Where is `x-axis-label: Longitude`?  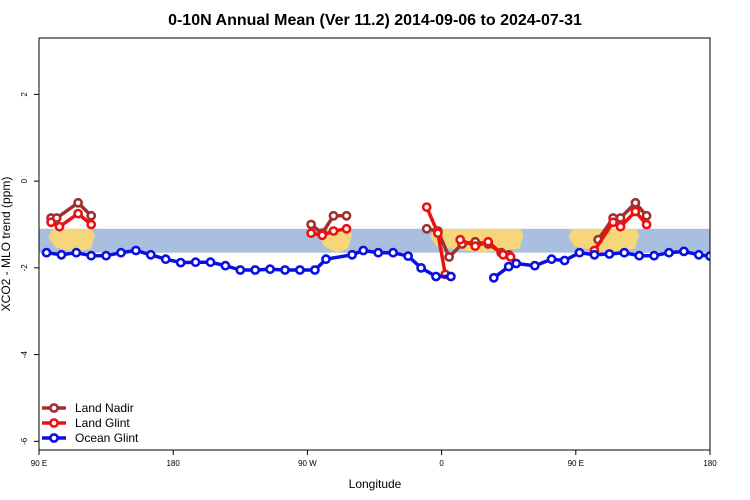 x-axis-label: Longitude is located at coordinates (375, 484).